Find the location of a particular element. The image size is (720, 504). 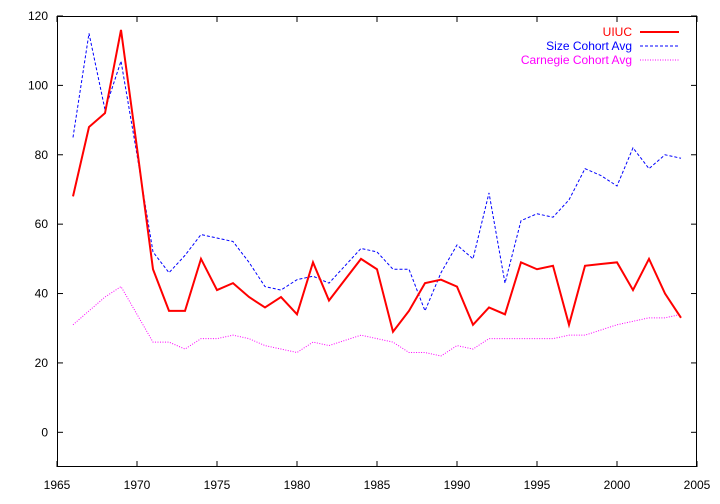

x-tick-label: 1995 is located at coordinates (537, 485).